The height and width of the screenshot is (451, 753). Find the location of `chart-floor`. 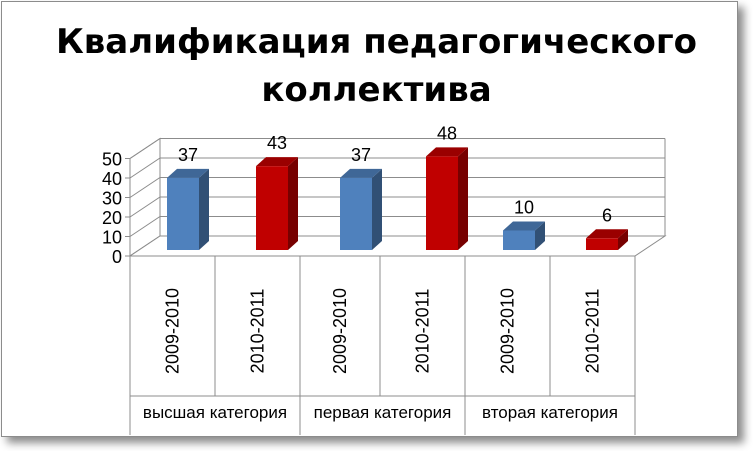

chart-floor is located at coordinates (397, 246).